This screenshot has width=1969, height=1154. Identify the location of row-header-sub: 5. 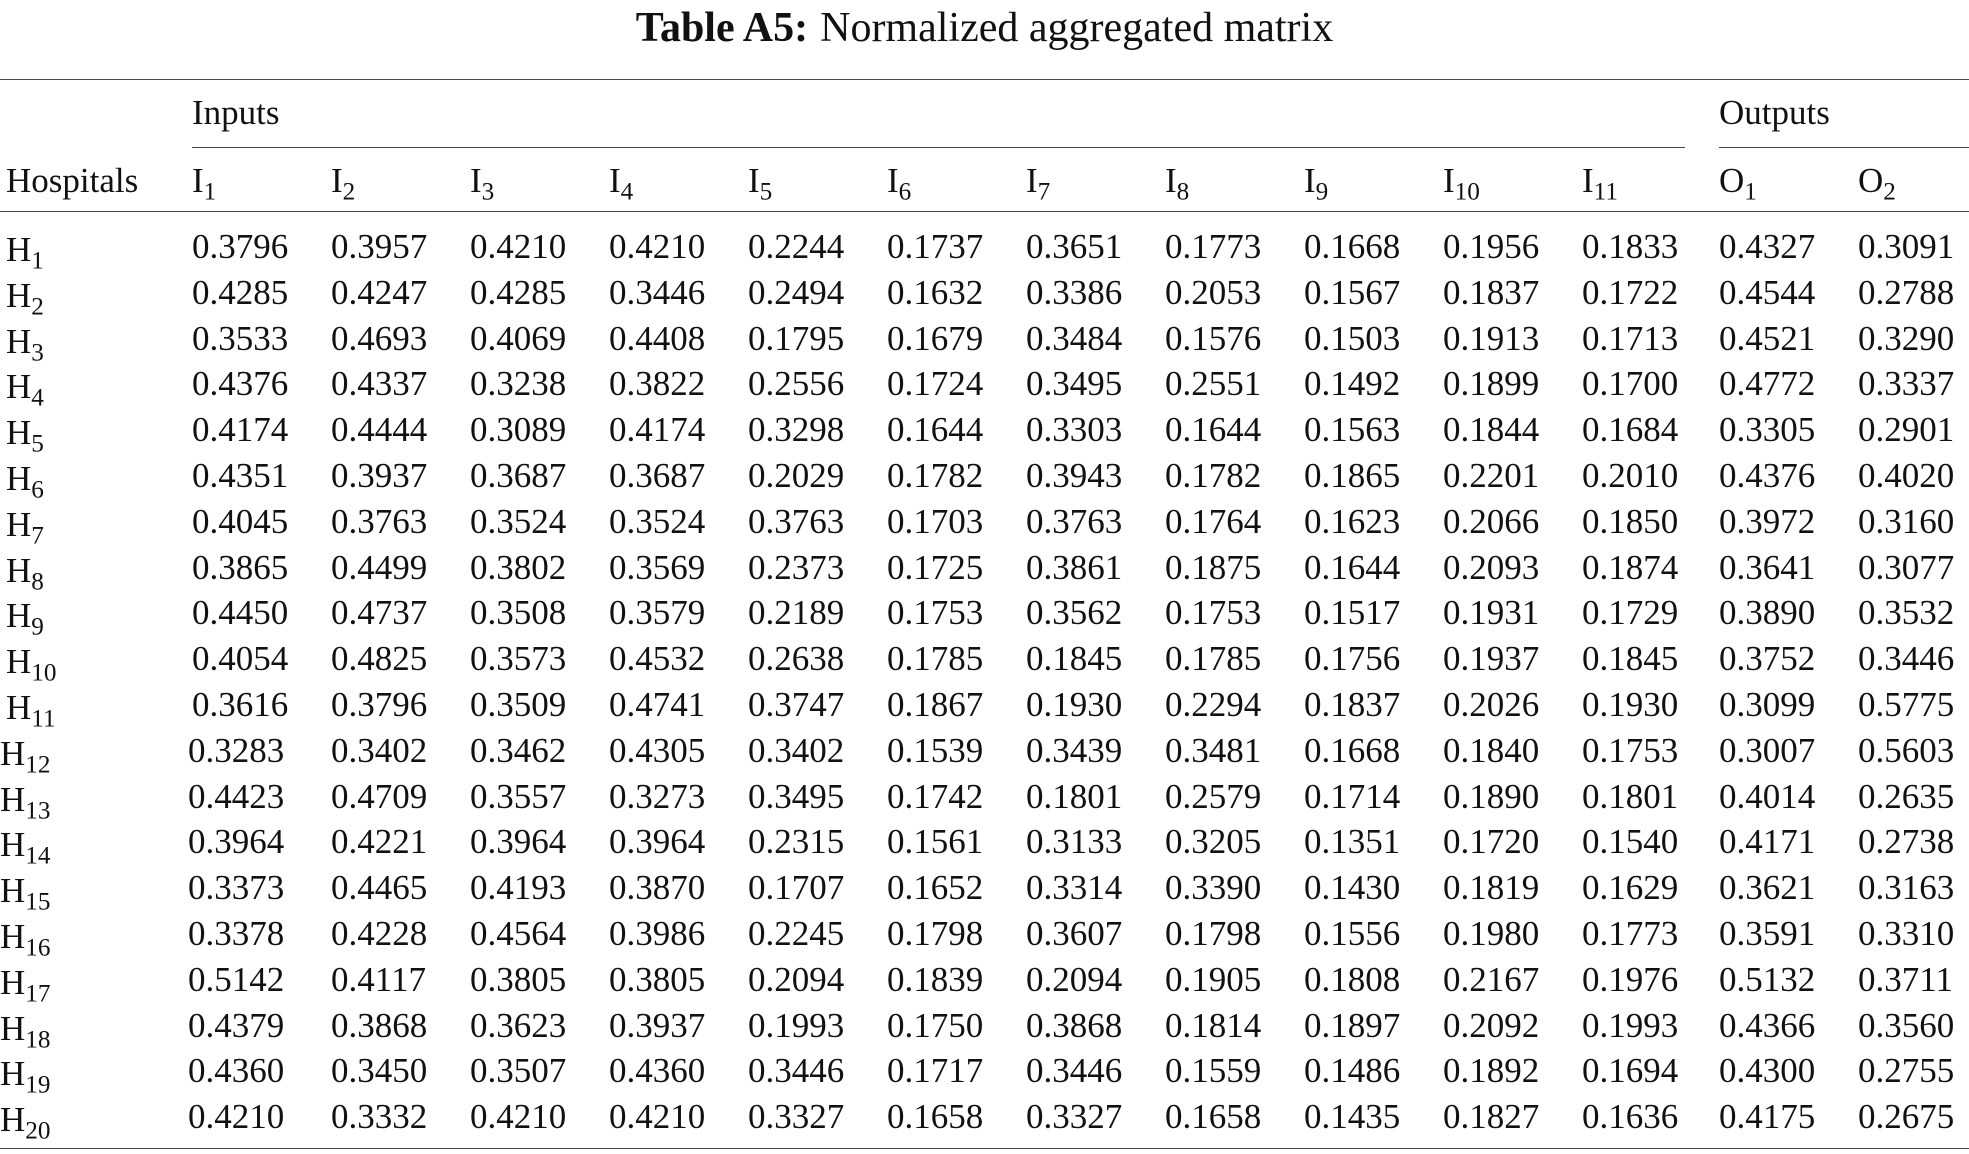
(37, 444).